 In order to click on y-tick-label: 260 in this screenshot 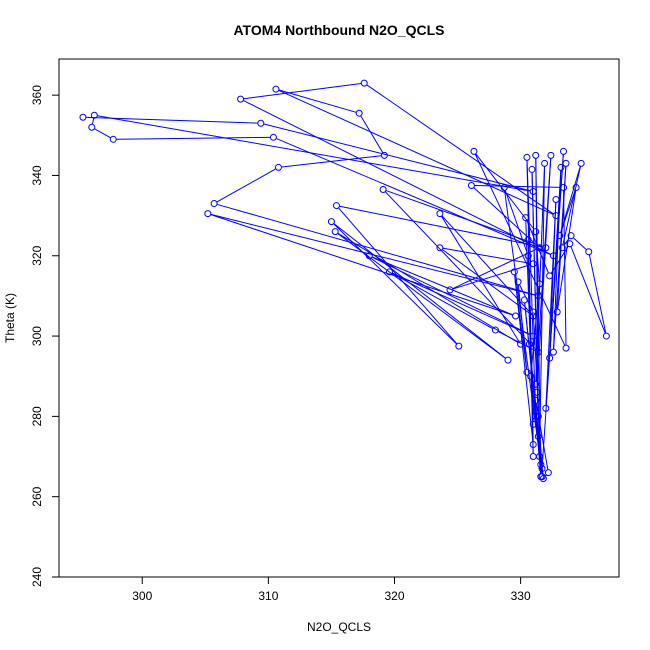, I will do `click(37, 496)`.